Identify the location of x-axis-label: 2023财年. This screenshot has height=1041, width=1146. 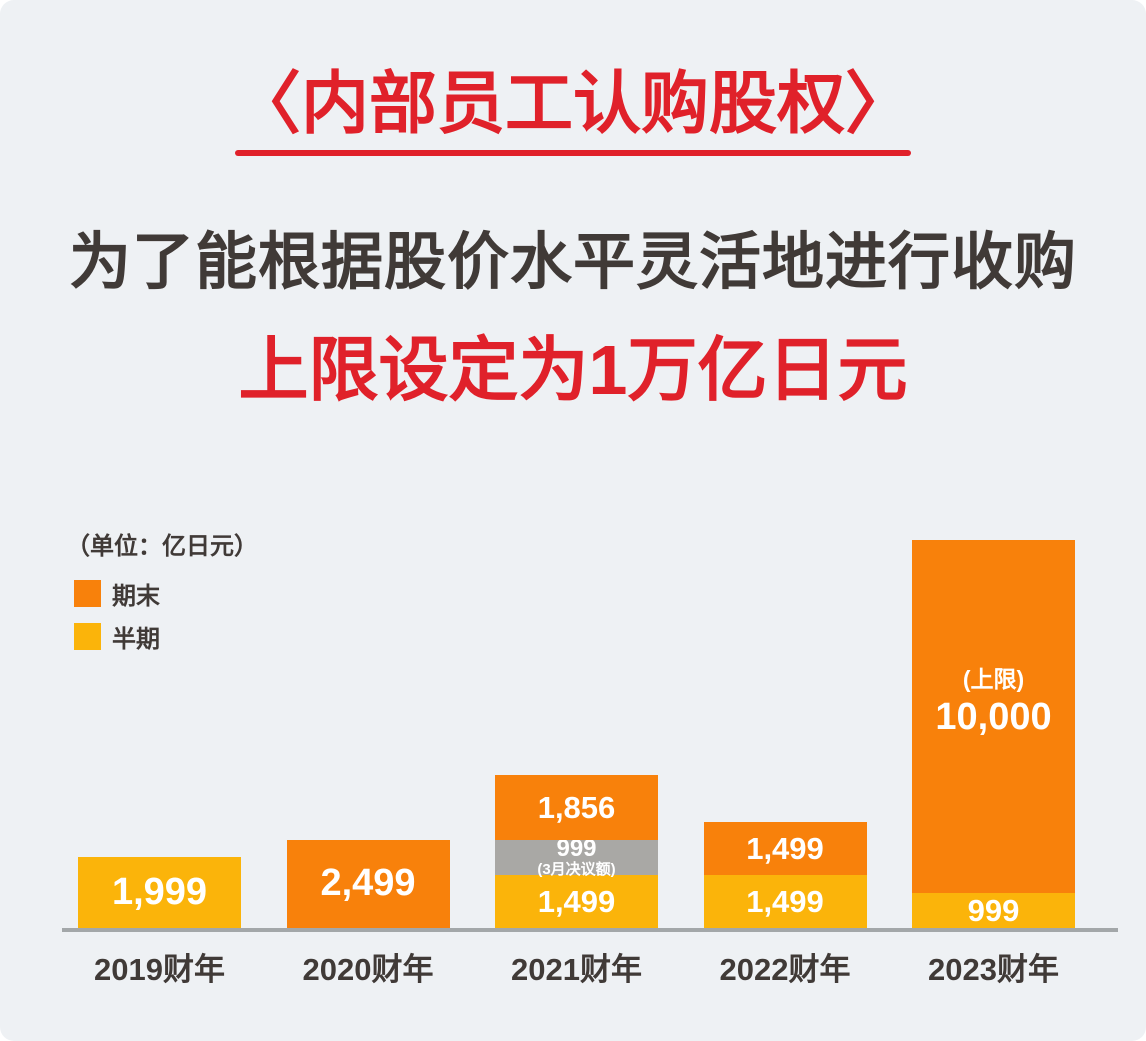
(993, 969).